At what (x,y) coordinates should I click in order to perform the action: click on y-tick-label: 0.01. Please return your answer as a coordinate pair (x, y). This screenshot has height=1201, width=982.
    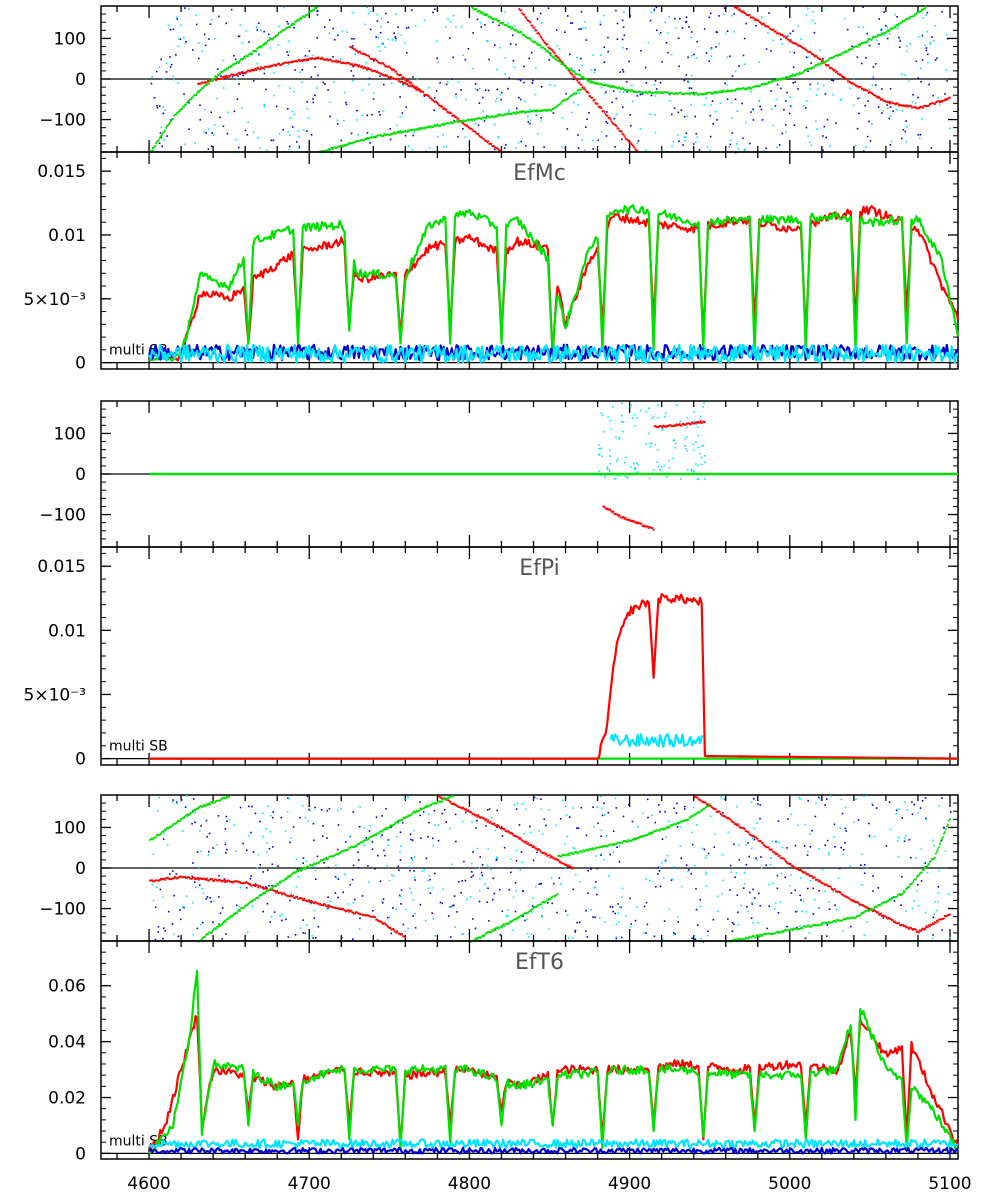
    Looking at the image, I should click on (67, 236).